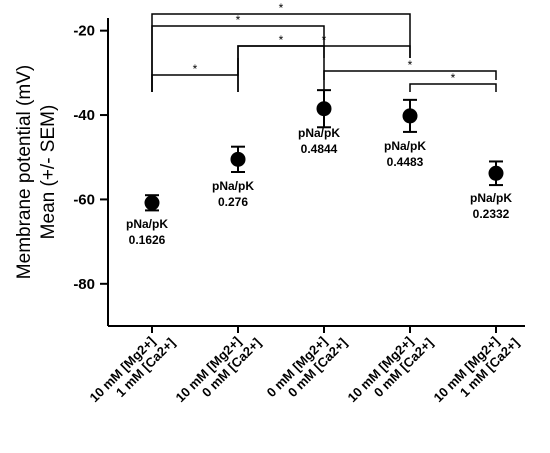  What do you see at coordinates (491, 214) in the screenshot?
I see `ratio-value: 0.2332` at bounding box center [491, 214].